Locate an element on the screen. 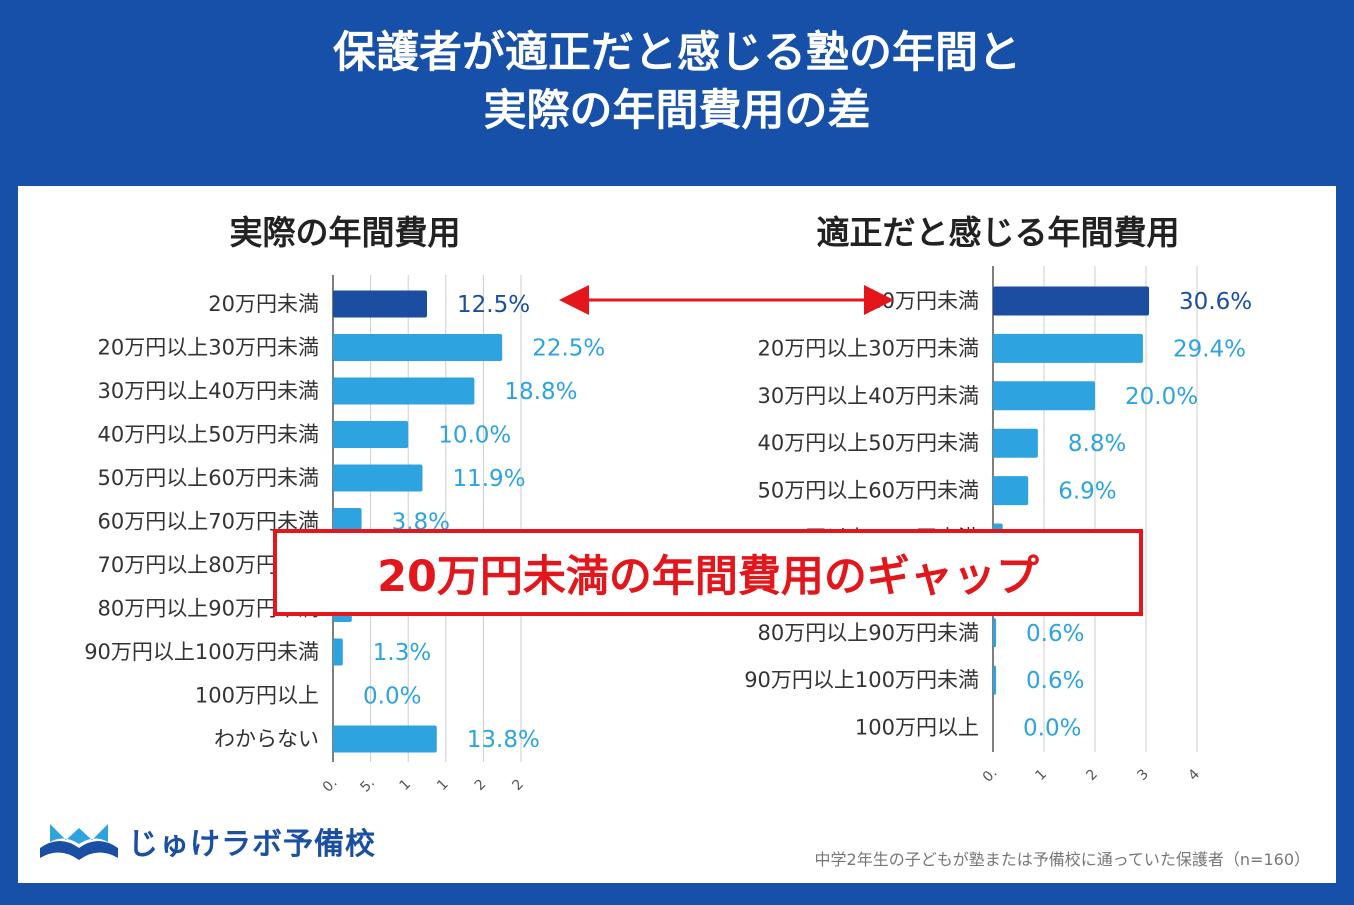 The height and width of the screenshot is (905, 1354). value-label: 6.9% is located at coordinates (1087, 492).